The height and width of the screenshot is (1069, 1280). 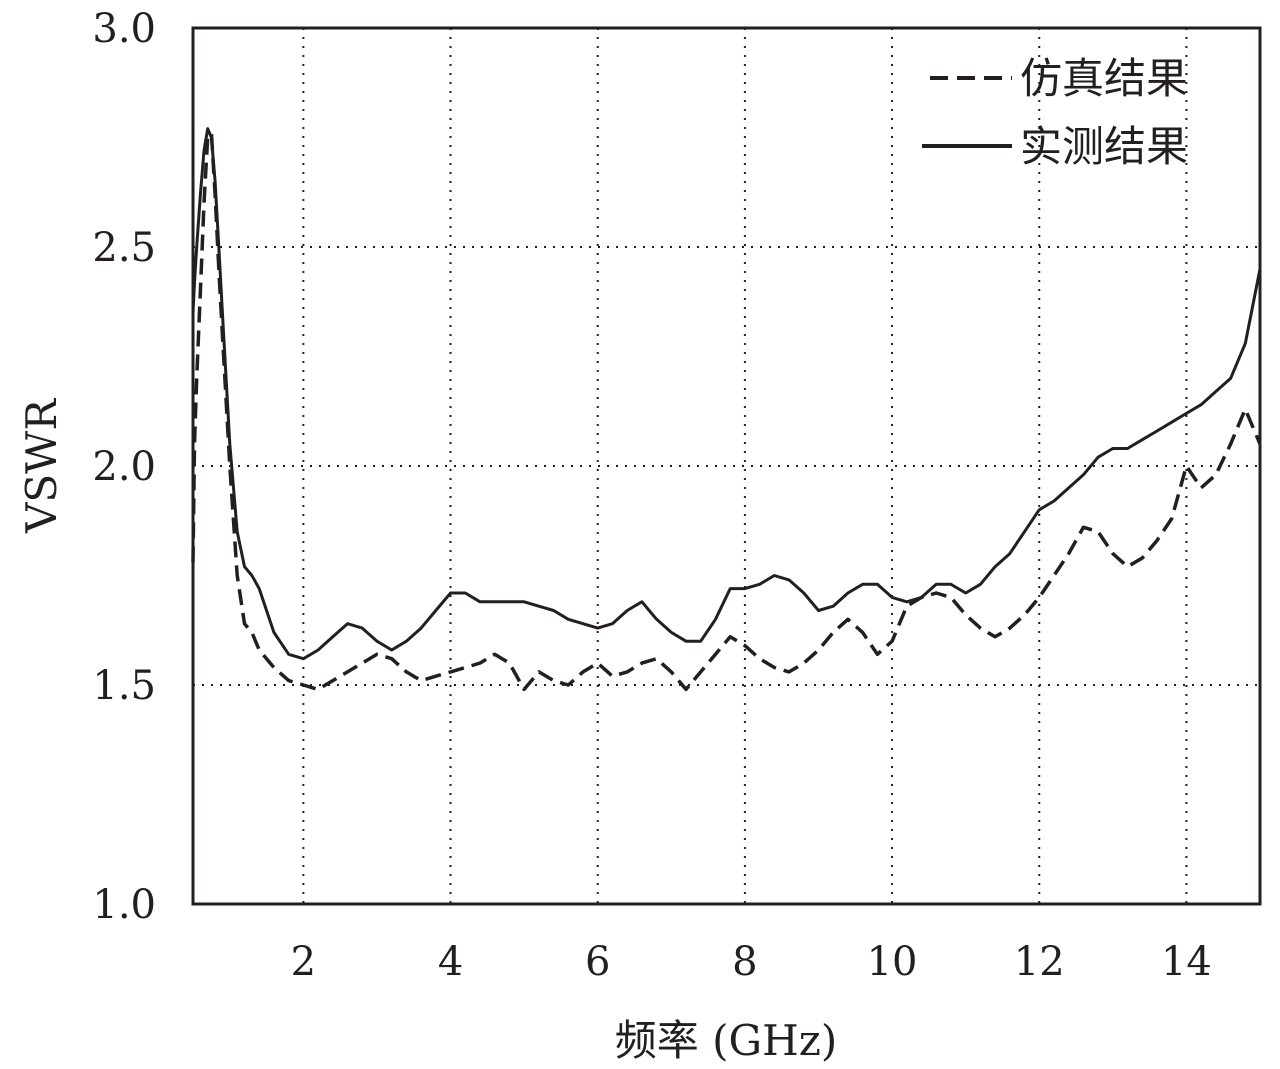 What do you see at coordinates (303, 962) in the screenshot?
I see `x-tick-label: 2` at bounding box center [303, 962].